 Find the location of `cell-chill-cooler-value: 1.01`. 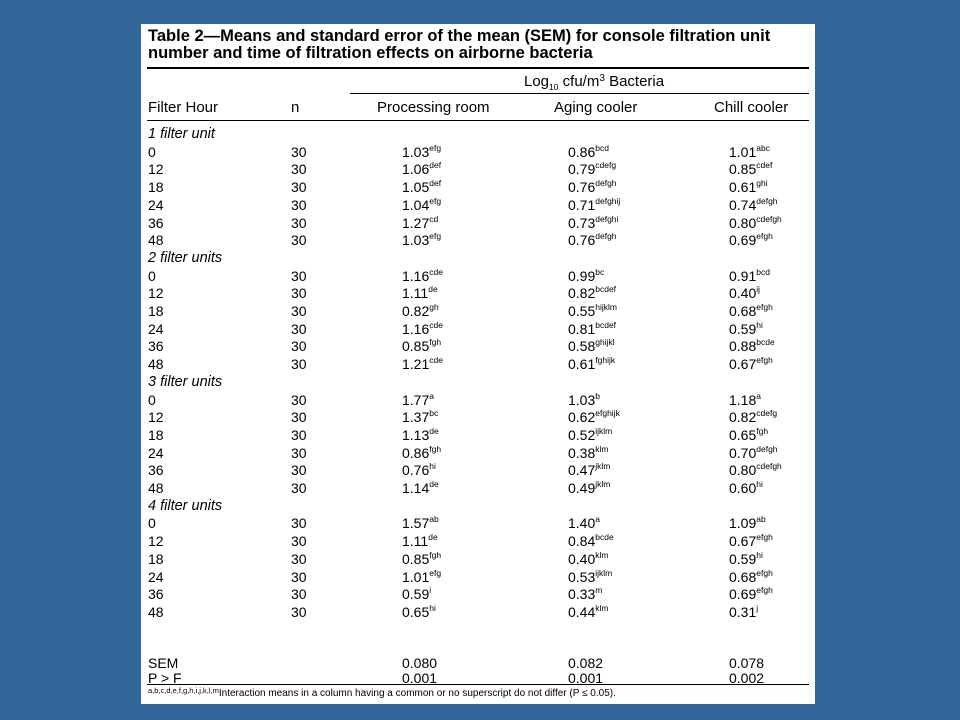

cell-chill-cooler-value: 1.01 is located at coordinates (743, 151).